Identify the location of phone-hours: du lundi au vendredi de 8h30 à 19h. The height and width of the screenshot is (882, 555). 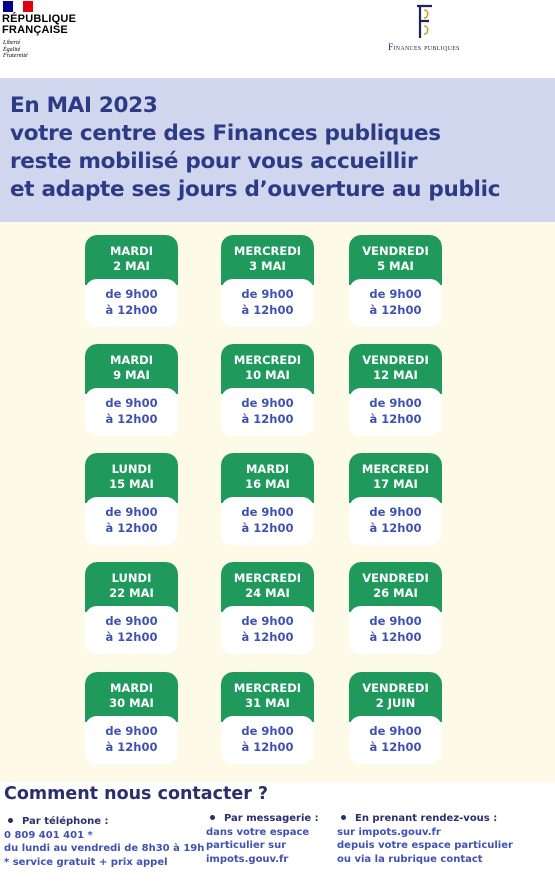
(104, 848).